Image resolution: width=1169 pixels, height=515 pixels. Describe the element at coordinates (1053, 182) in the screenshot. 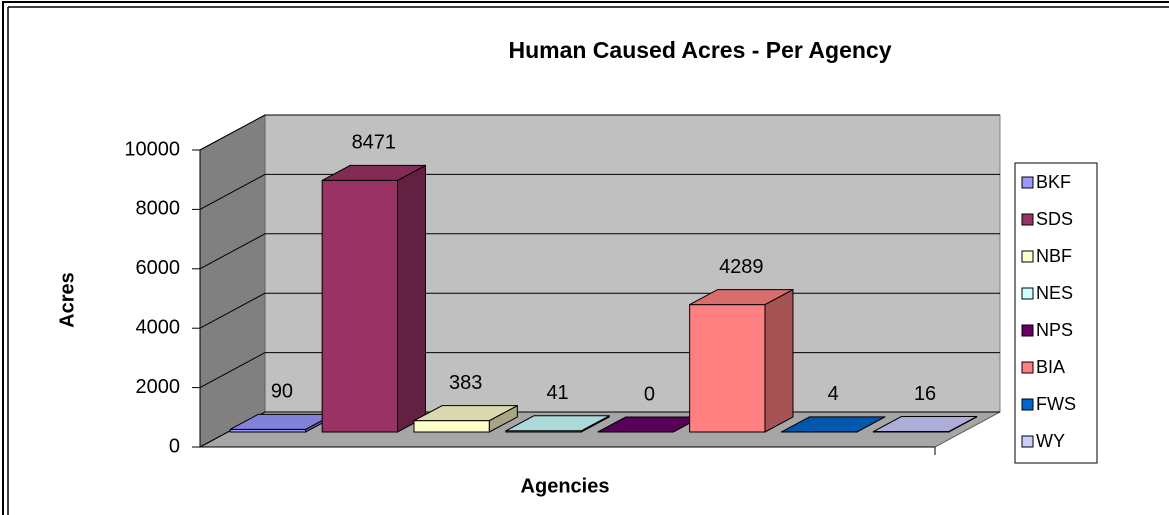

I see `legend-label: BKF` at that location.